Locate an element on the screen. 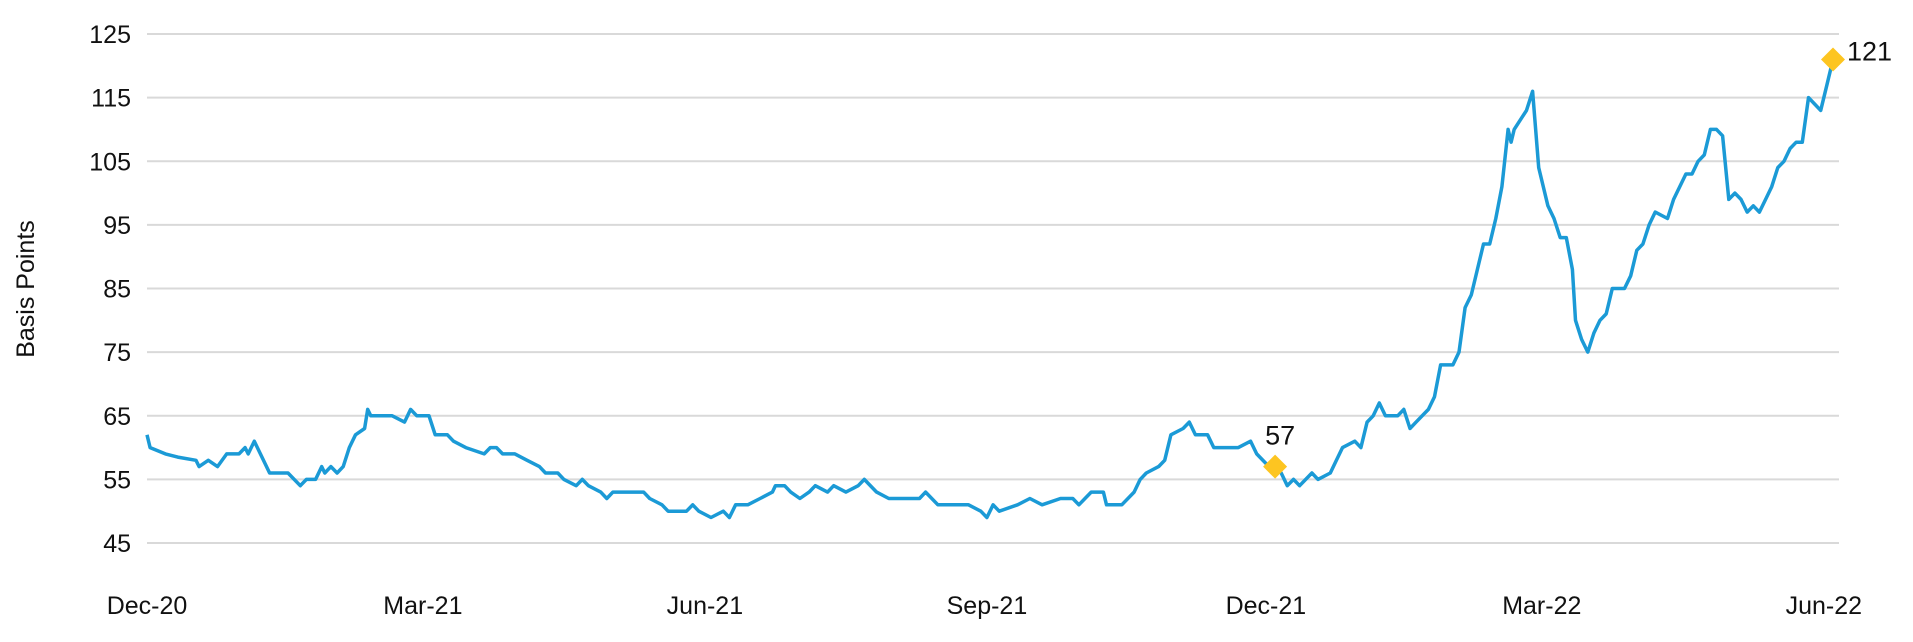  x-tick-label: Jun-21 is located at coordinates (705, 606).